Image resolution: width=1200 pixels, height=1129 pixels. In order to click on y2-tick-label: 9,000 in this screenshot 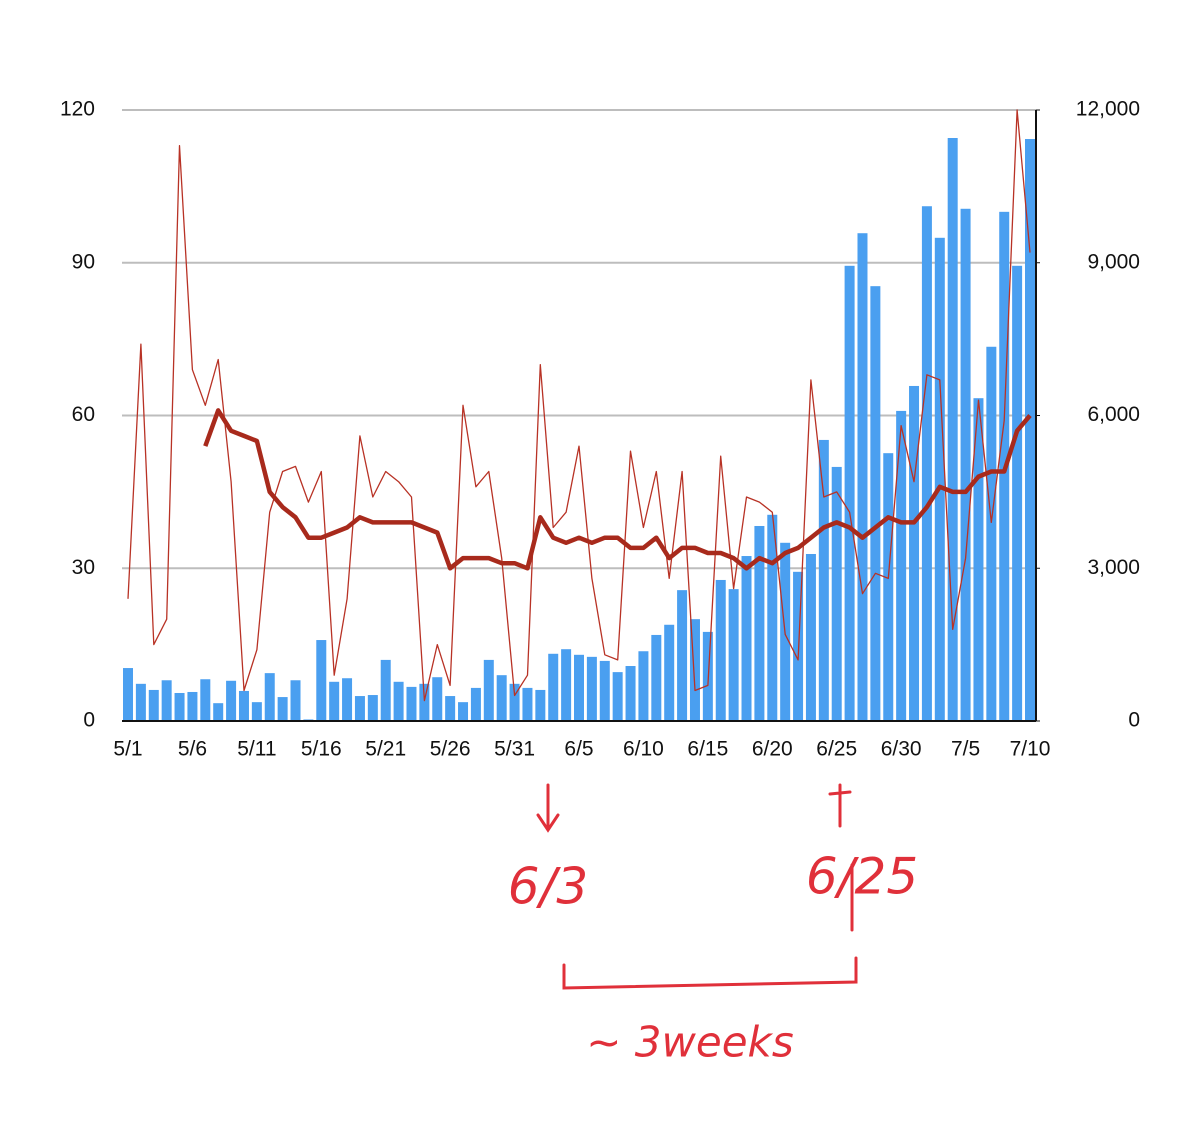, I will do `click(1113, 261)`.